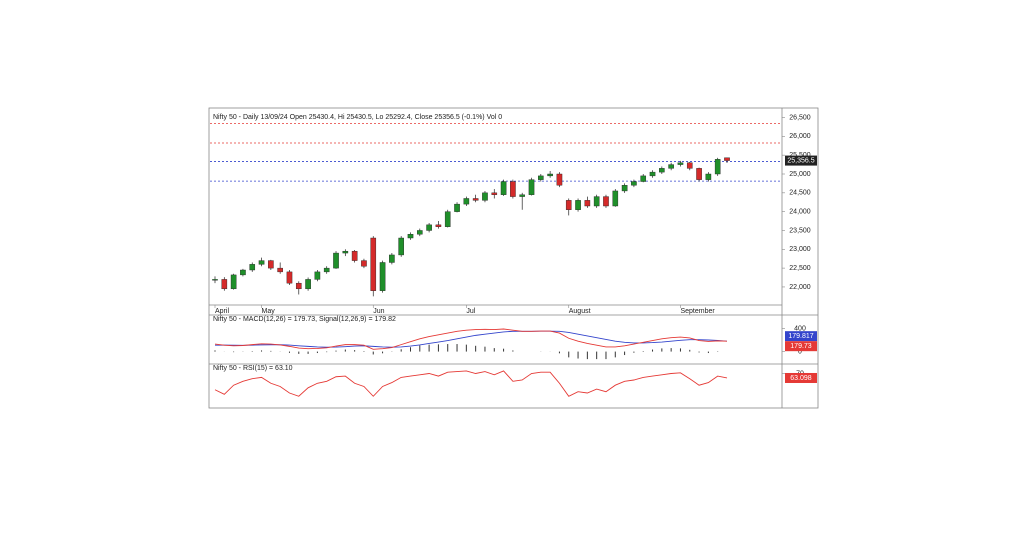 The height and width of the screenshot is (533, 1030). What do you see at coordinates (378, 311) in the screenshot?
I see `x-tick-label: Jun` at bounding box center [378, 311].